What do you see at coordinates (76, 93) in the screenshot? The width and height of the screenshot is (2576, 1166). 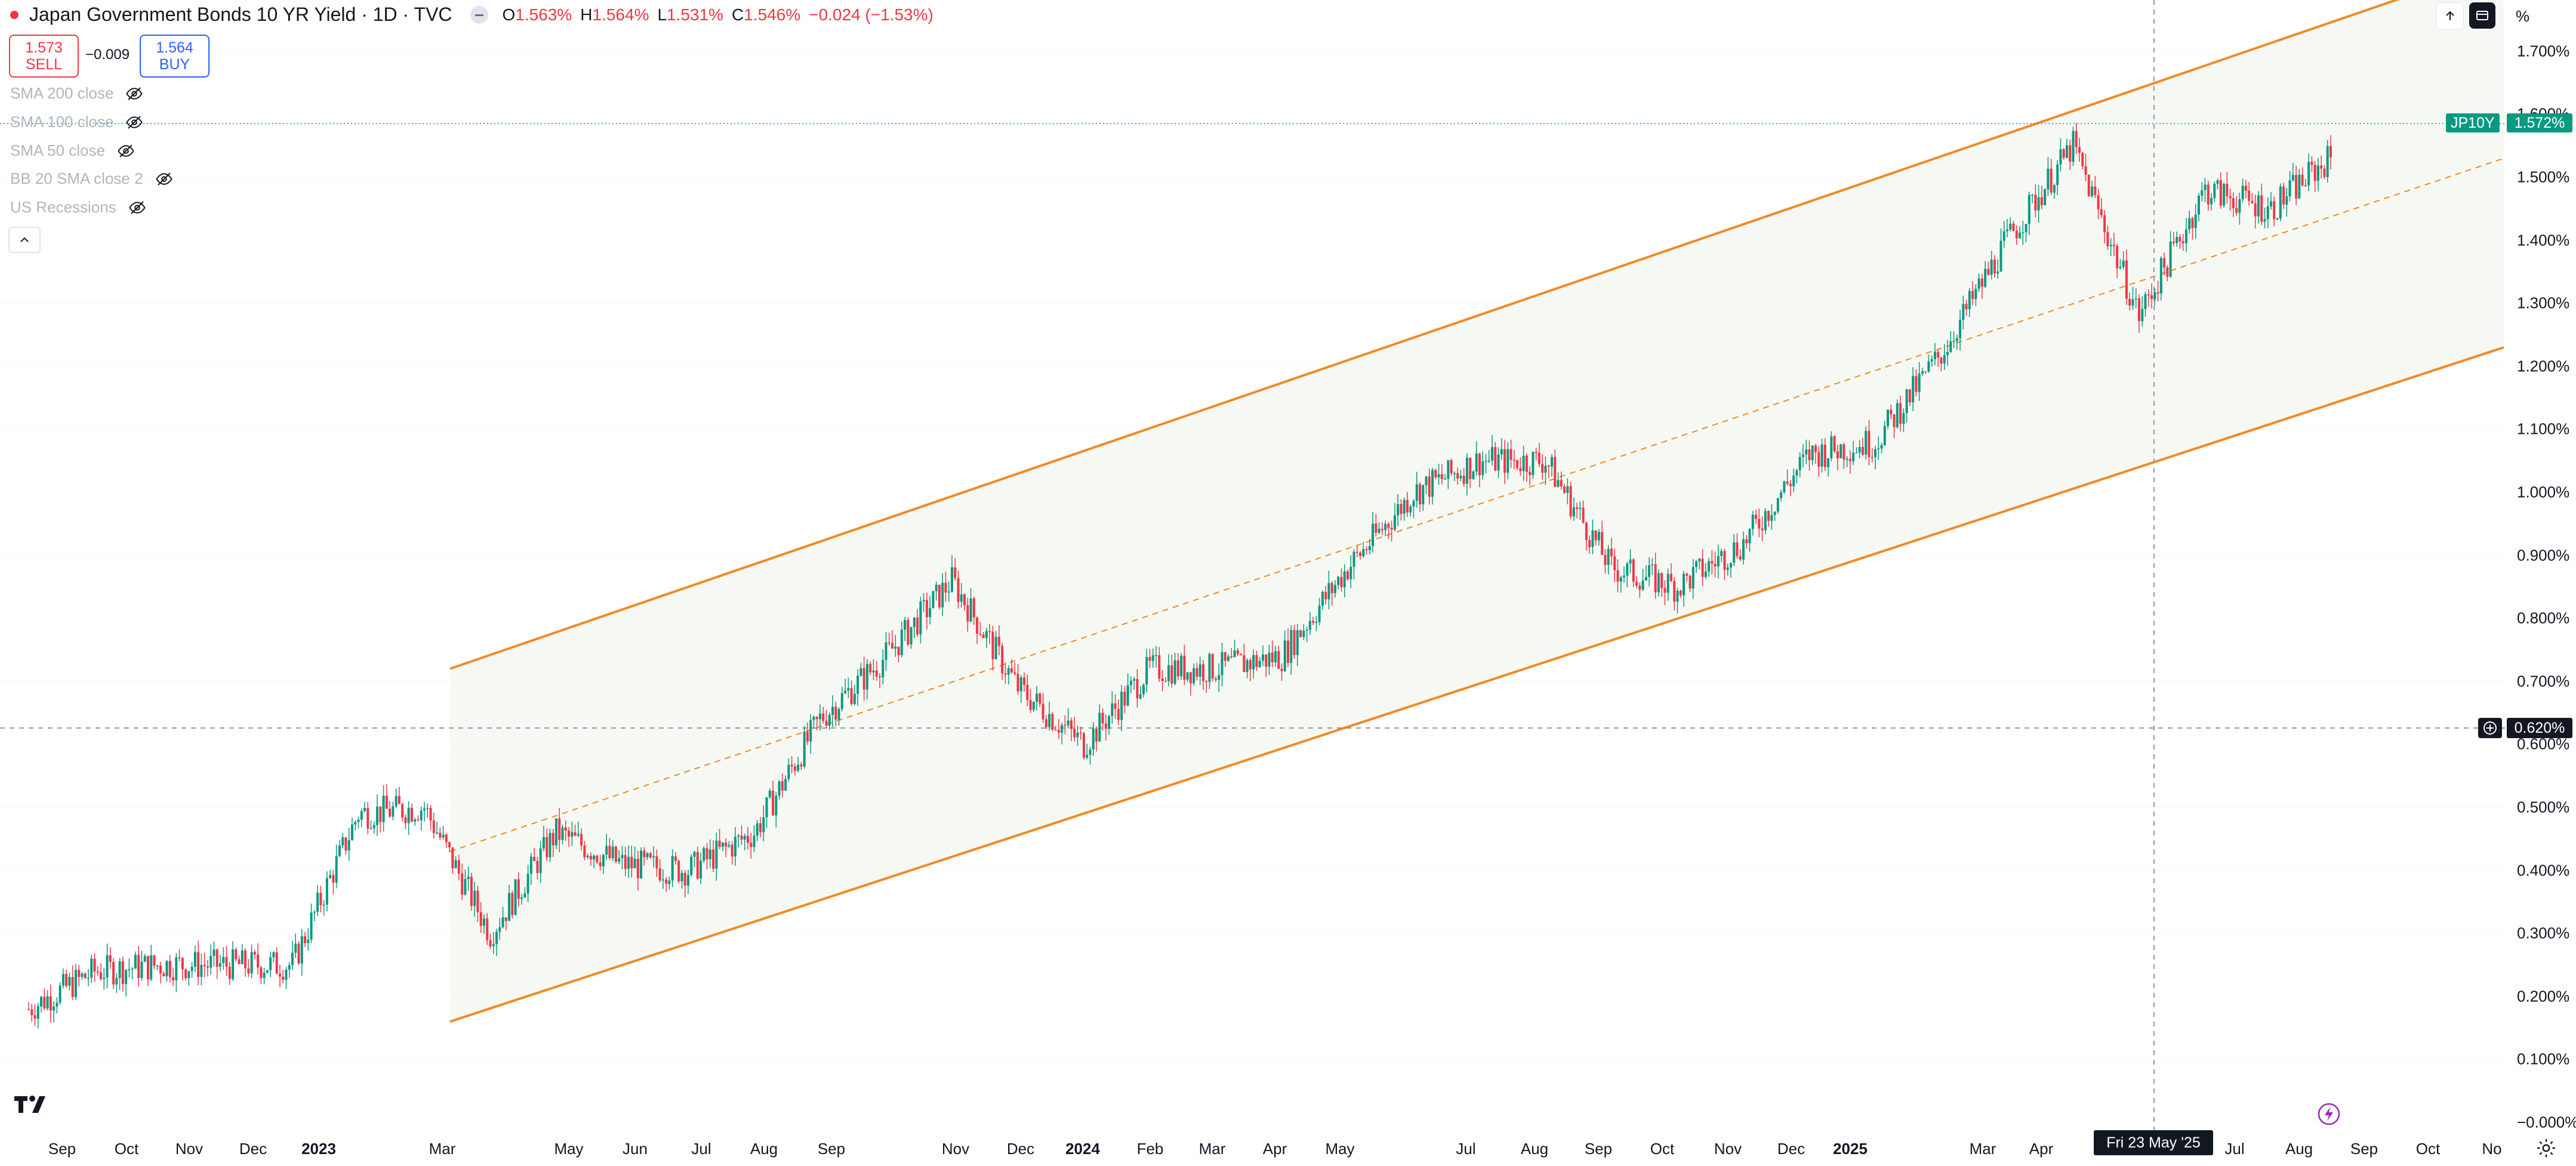 I see `indicator-sma200: SMA 200 close` at bounding box center [76, 93].